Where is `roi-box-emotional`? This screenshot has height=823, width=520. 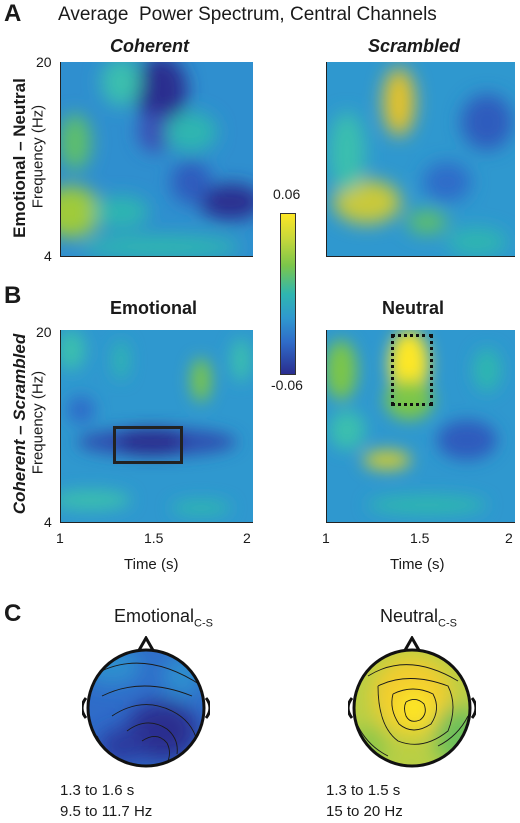
roi-box-emotional is located at coordinates (148, 445).